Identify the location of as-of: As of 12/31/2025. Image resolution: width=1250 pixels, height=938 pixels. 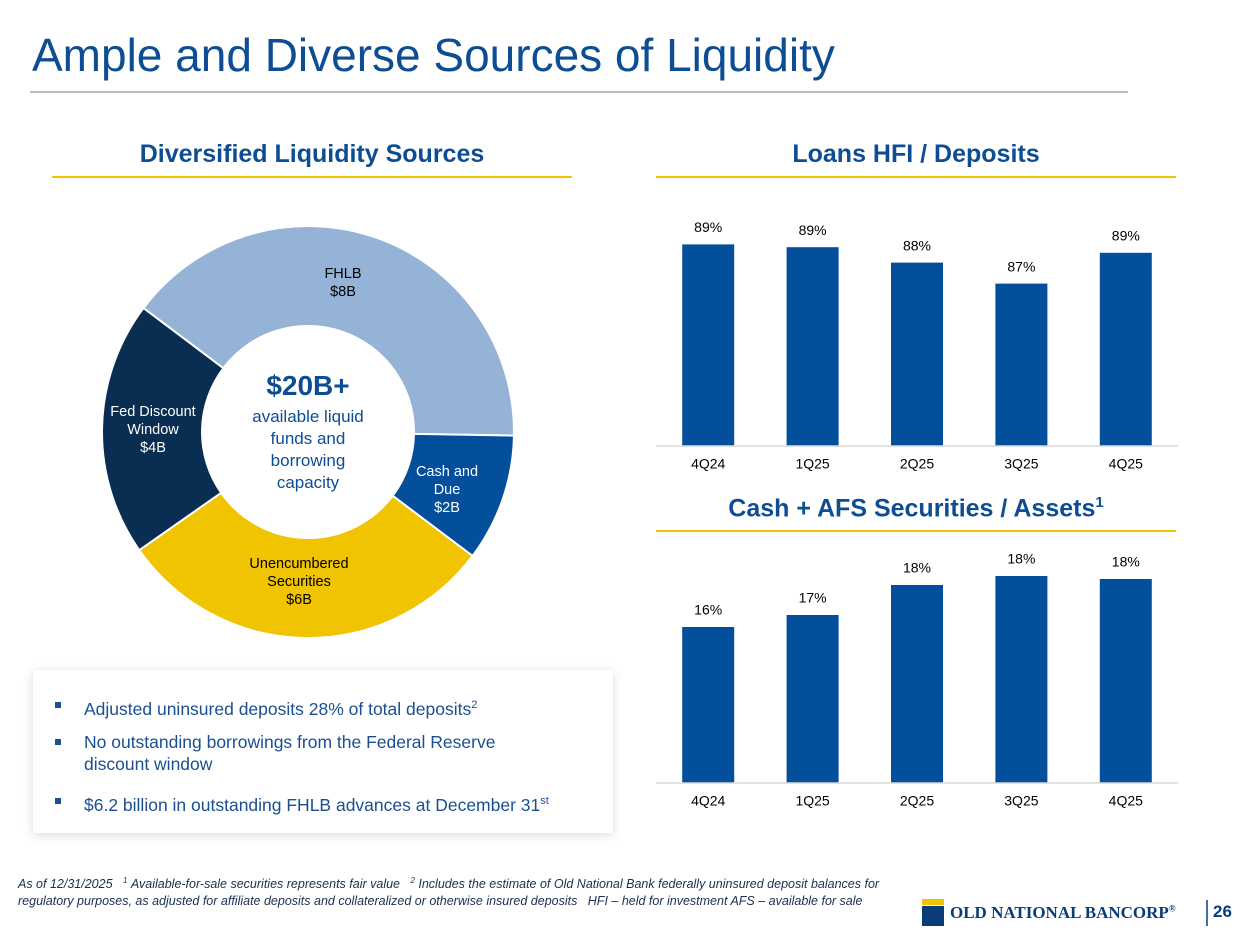
(65, 884).